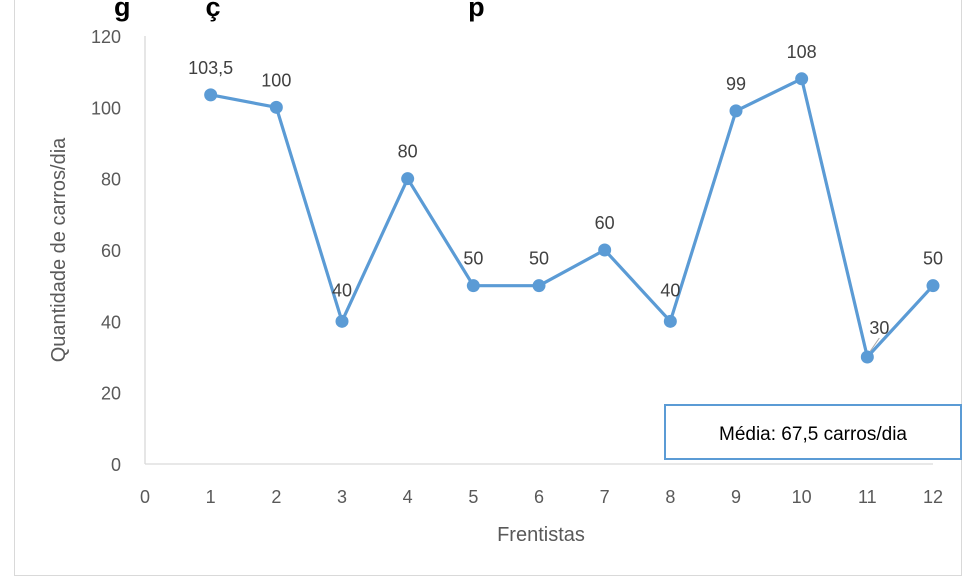  I want to click on x-tick-label: 1, so click(211, 497).